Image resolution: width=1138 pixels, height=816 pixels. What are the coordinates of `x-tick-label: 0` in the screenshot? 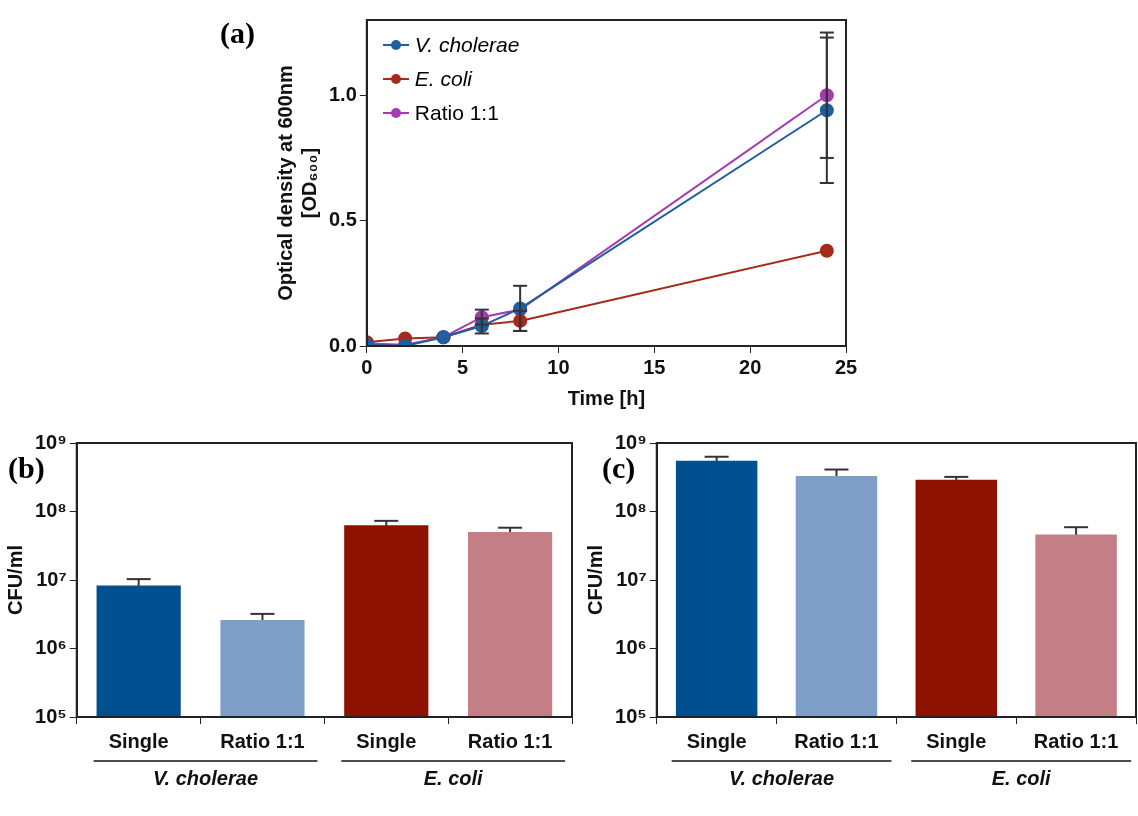 It's located at (367, 366).